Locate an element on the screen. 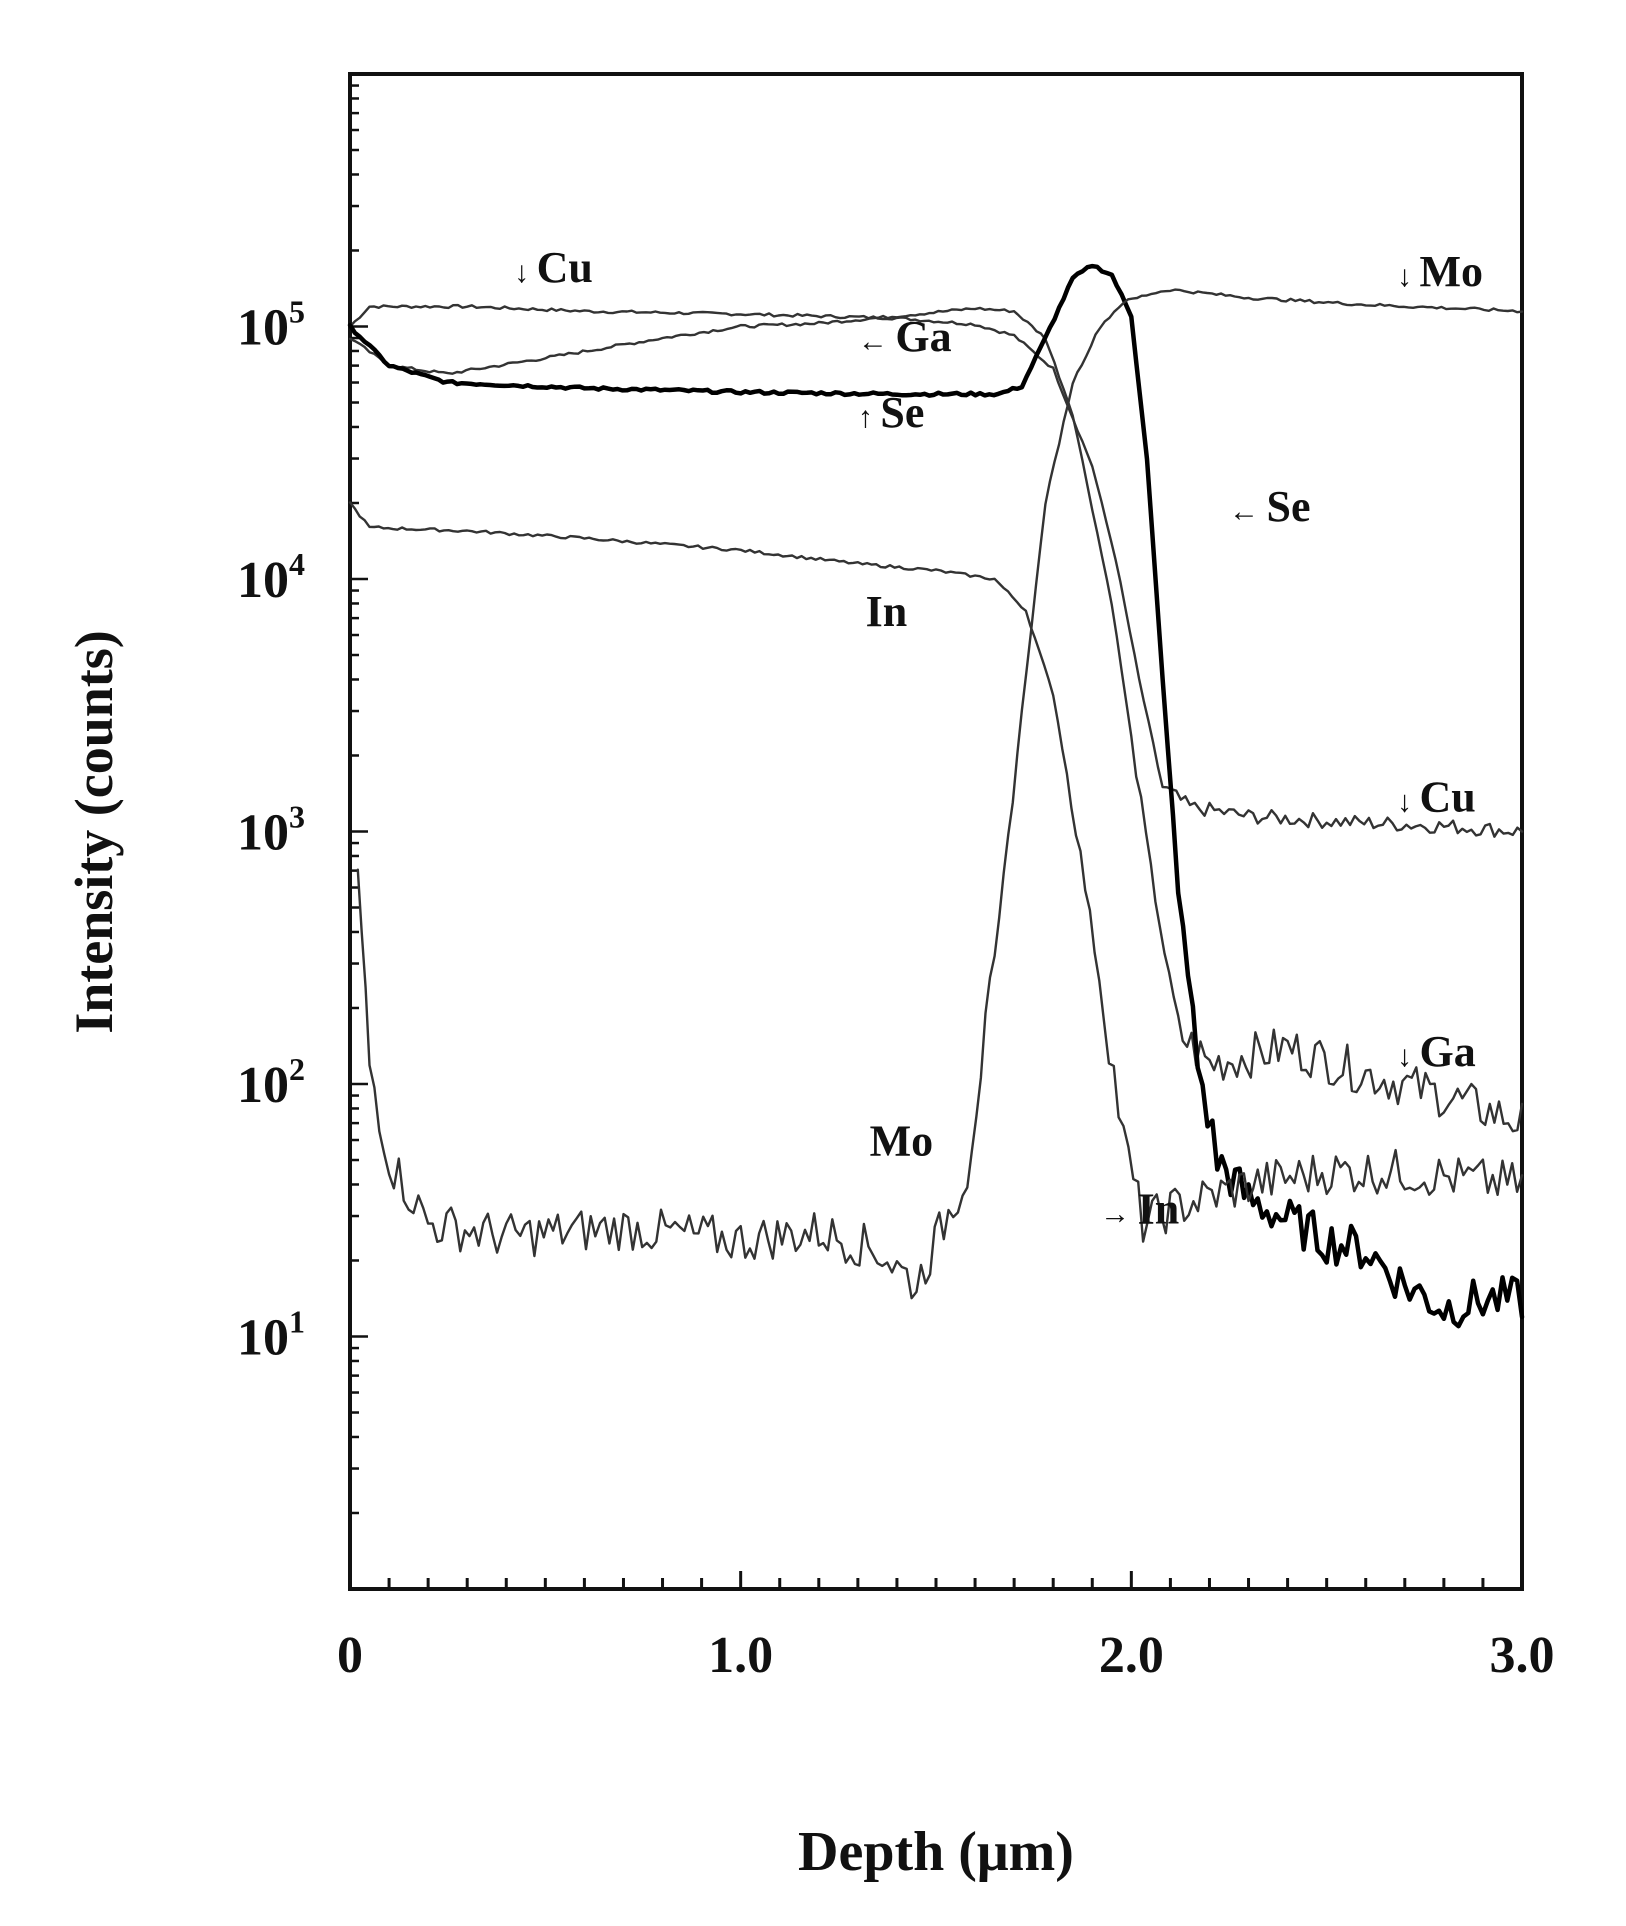  series-label-se: ← Se is located at coordinates (1270, 506).